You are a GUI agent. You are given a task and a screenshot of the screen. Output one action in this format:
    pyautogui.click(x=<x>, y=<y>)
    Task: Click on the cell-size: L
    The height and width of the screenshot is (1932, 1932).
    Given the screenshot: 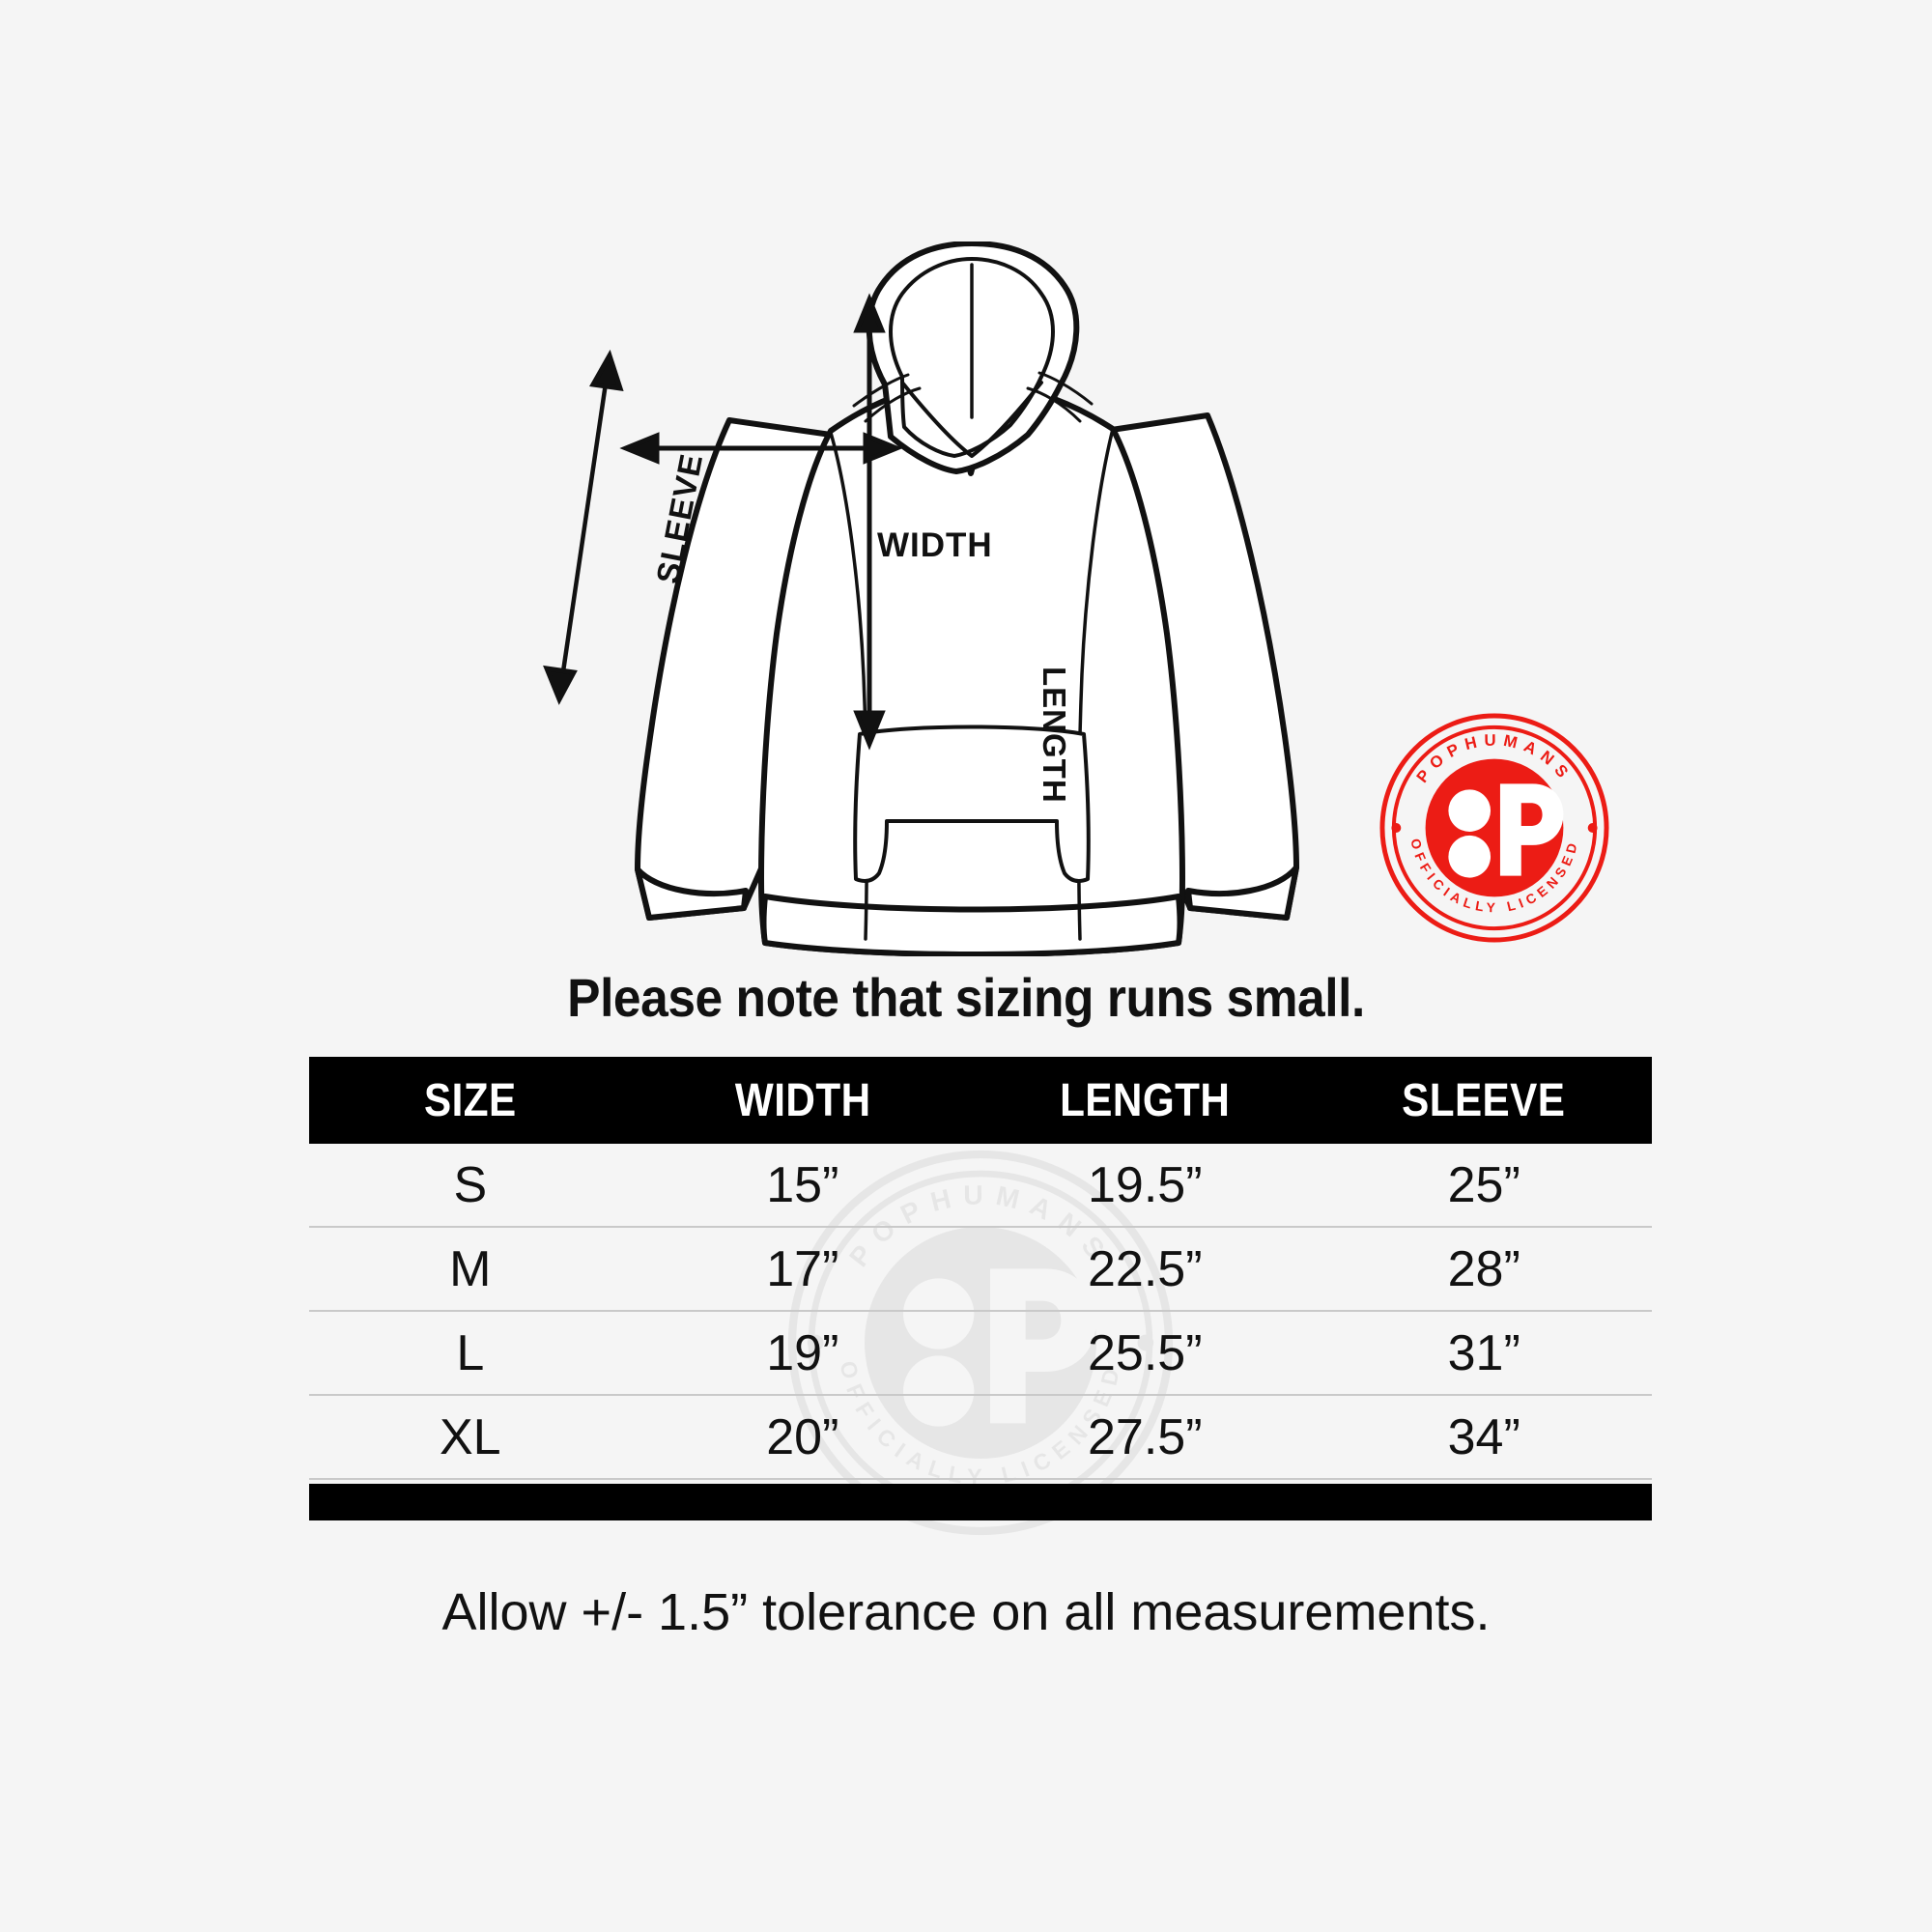 What is the action you would take?
    pyautogui.click(x=470, y=1352)
    